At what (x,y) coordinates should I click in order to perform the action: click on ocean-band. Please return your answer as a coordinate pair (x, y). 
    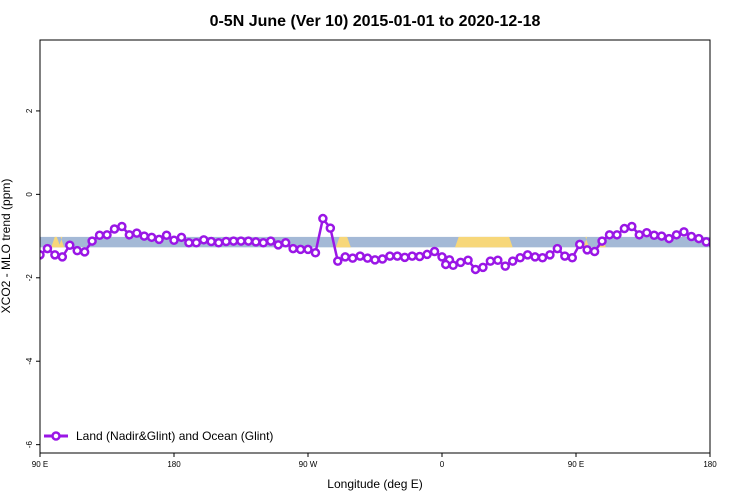
    Looking at the image, I should click on (375, 242).